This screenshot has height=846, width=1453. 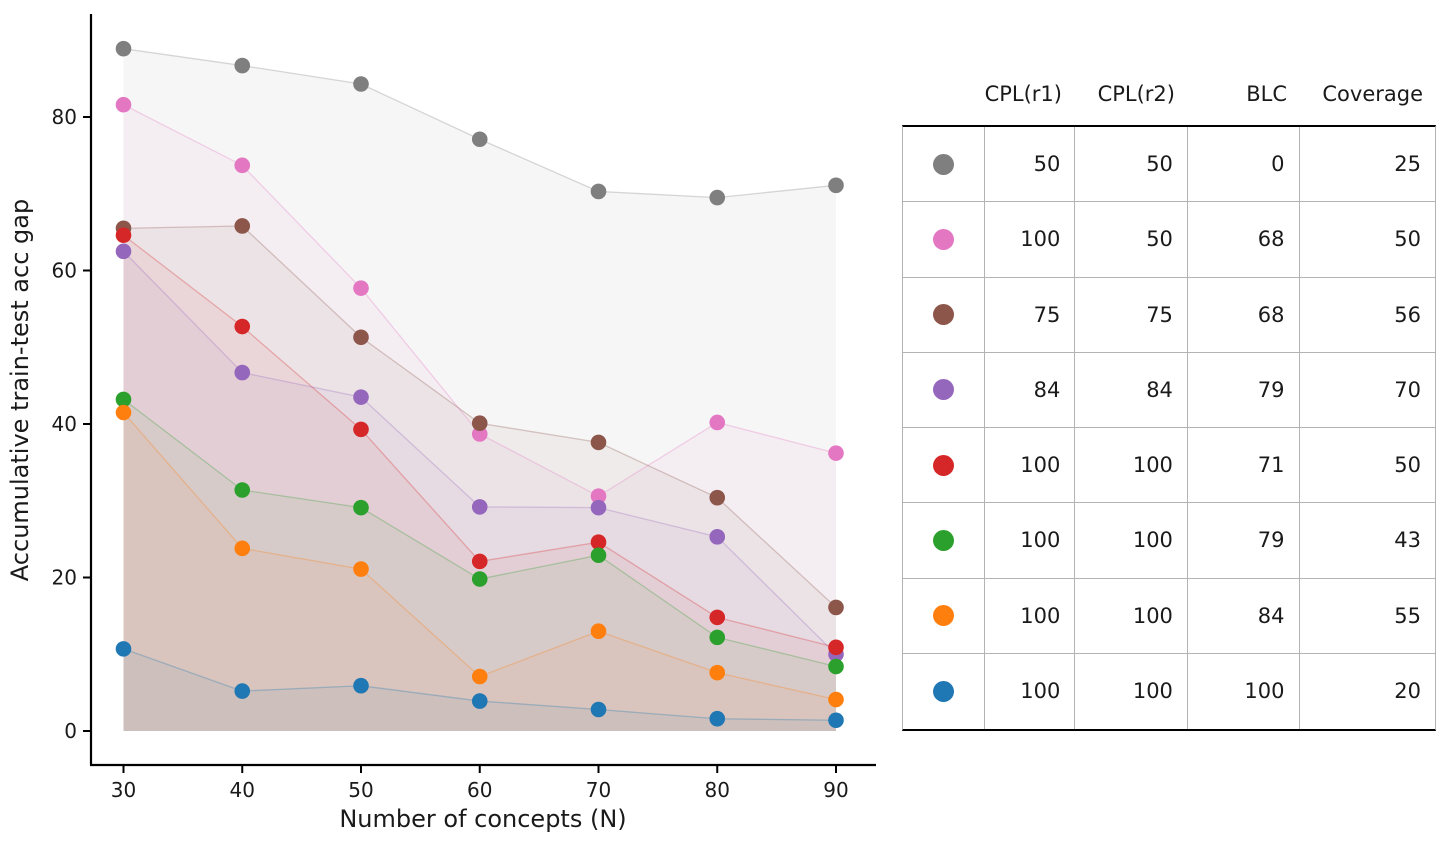 What do you see at coordinates (1407, 615) in the screenshot?
I see `legend-value-coverage: 55` at bounding box center [1407, 615].